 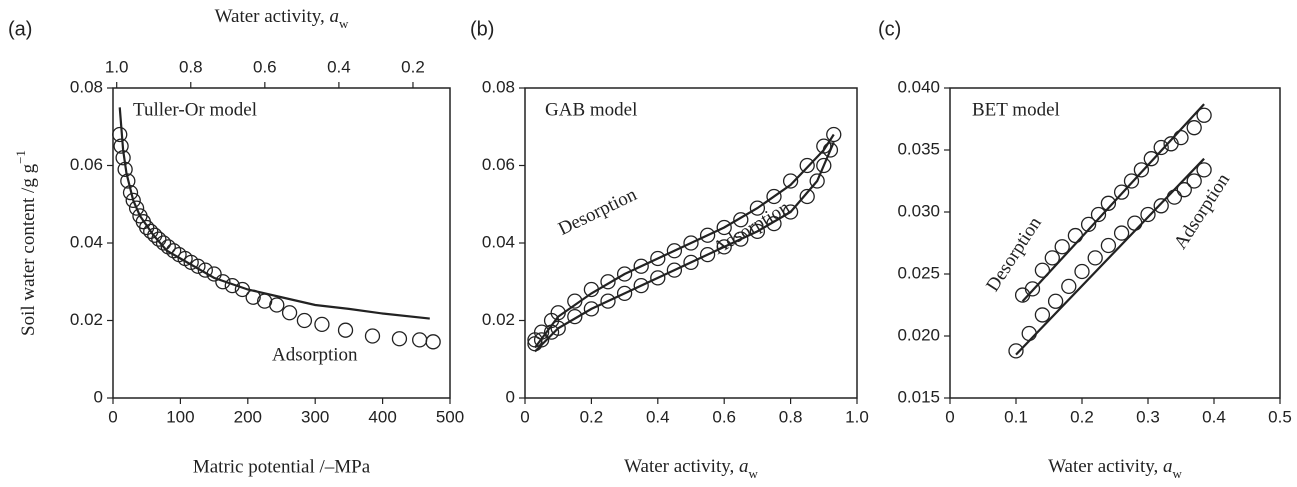 I want to click on y-tick-label: 0.030, so click(x=918, y=210).